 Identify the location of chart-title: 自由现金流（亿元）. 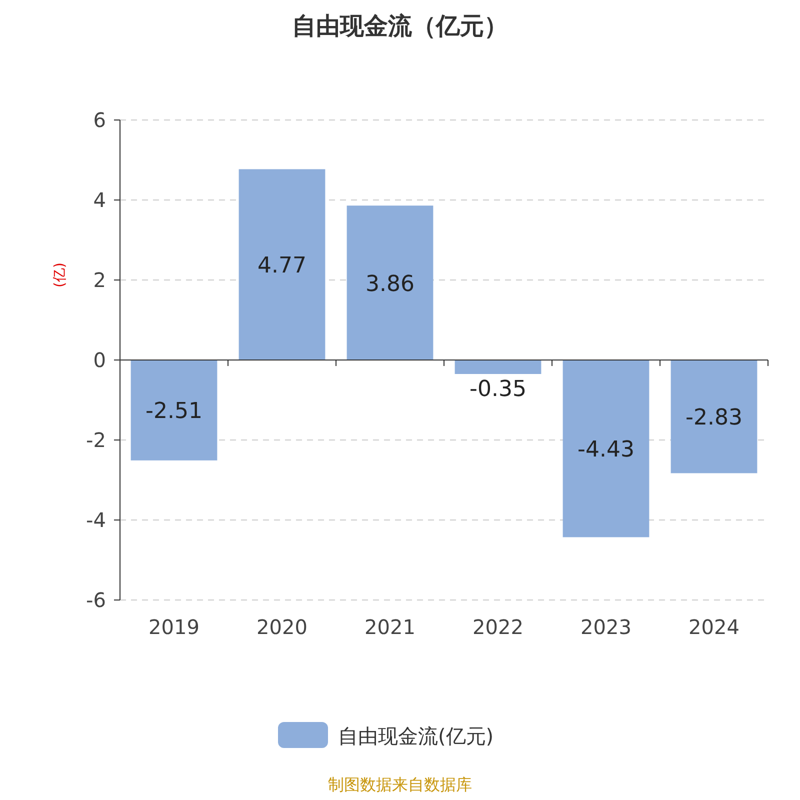
(400, 26).